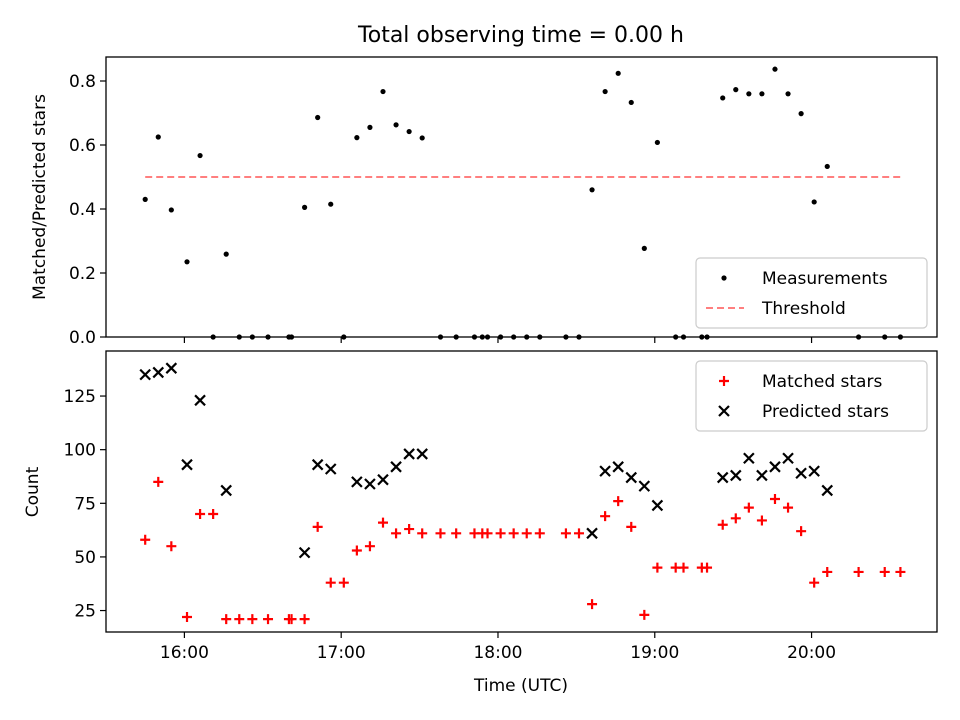 This screenshot has height=720, width=960. What do you see at coordinates (82, 338) in the screenshot?
I see `top-ytick-label: 0.0` at bounding box center [82, 338].